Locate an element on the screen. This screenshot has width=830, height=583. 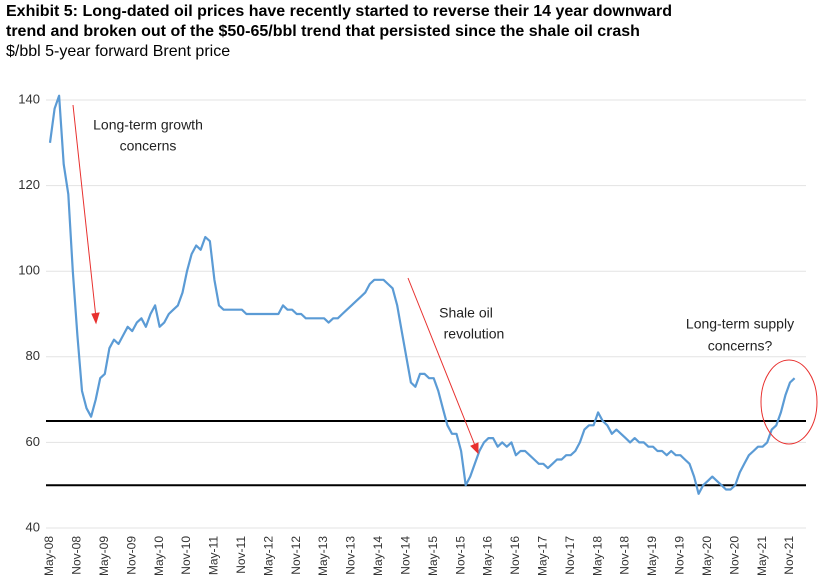
annotation: Long-term supply is located at coordinates (740, 324).